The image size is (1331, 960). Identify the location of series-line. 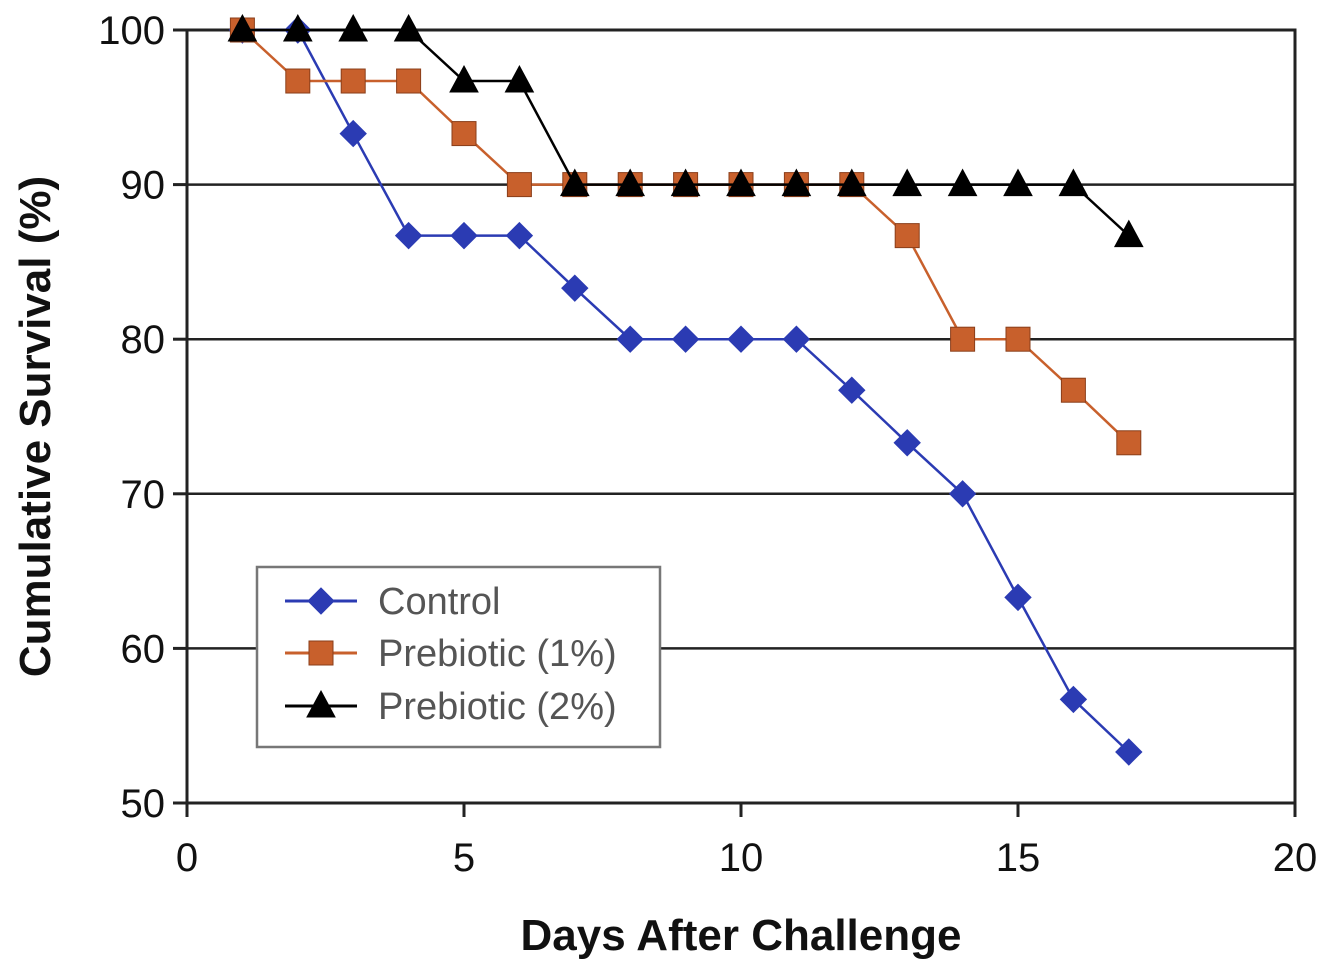
(686, 132).